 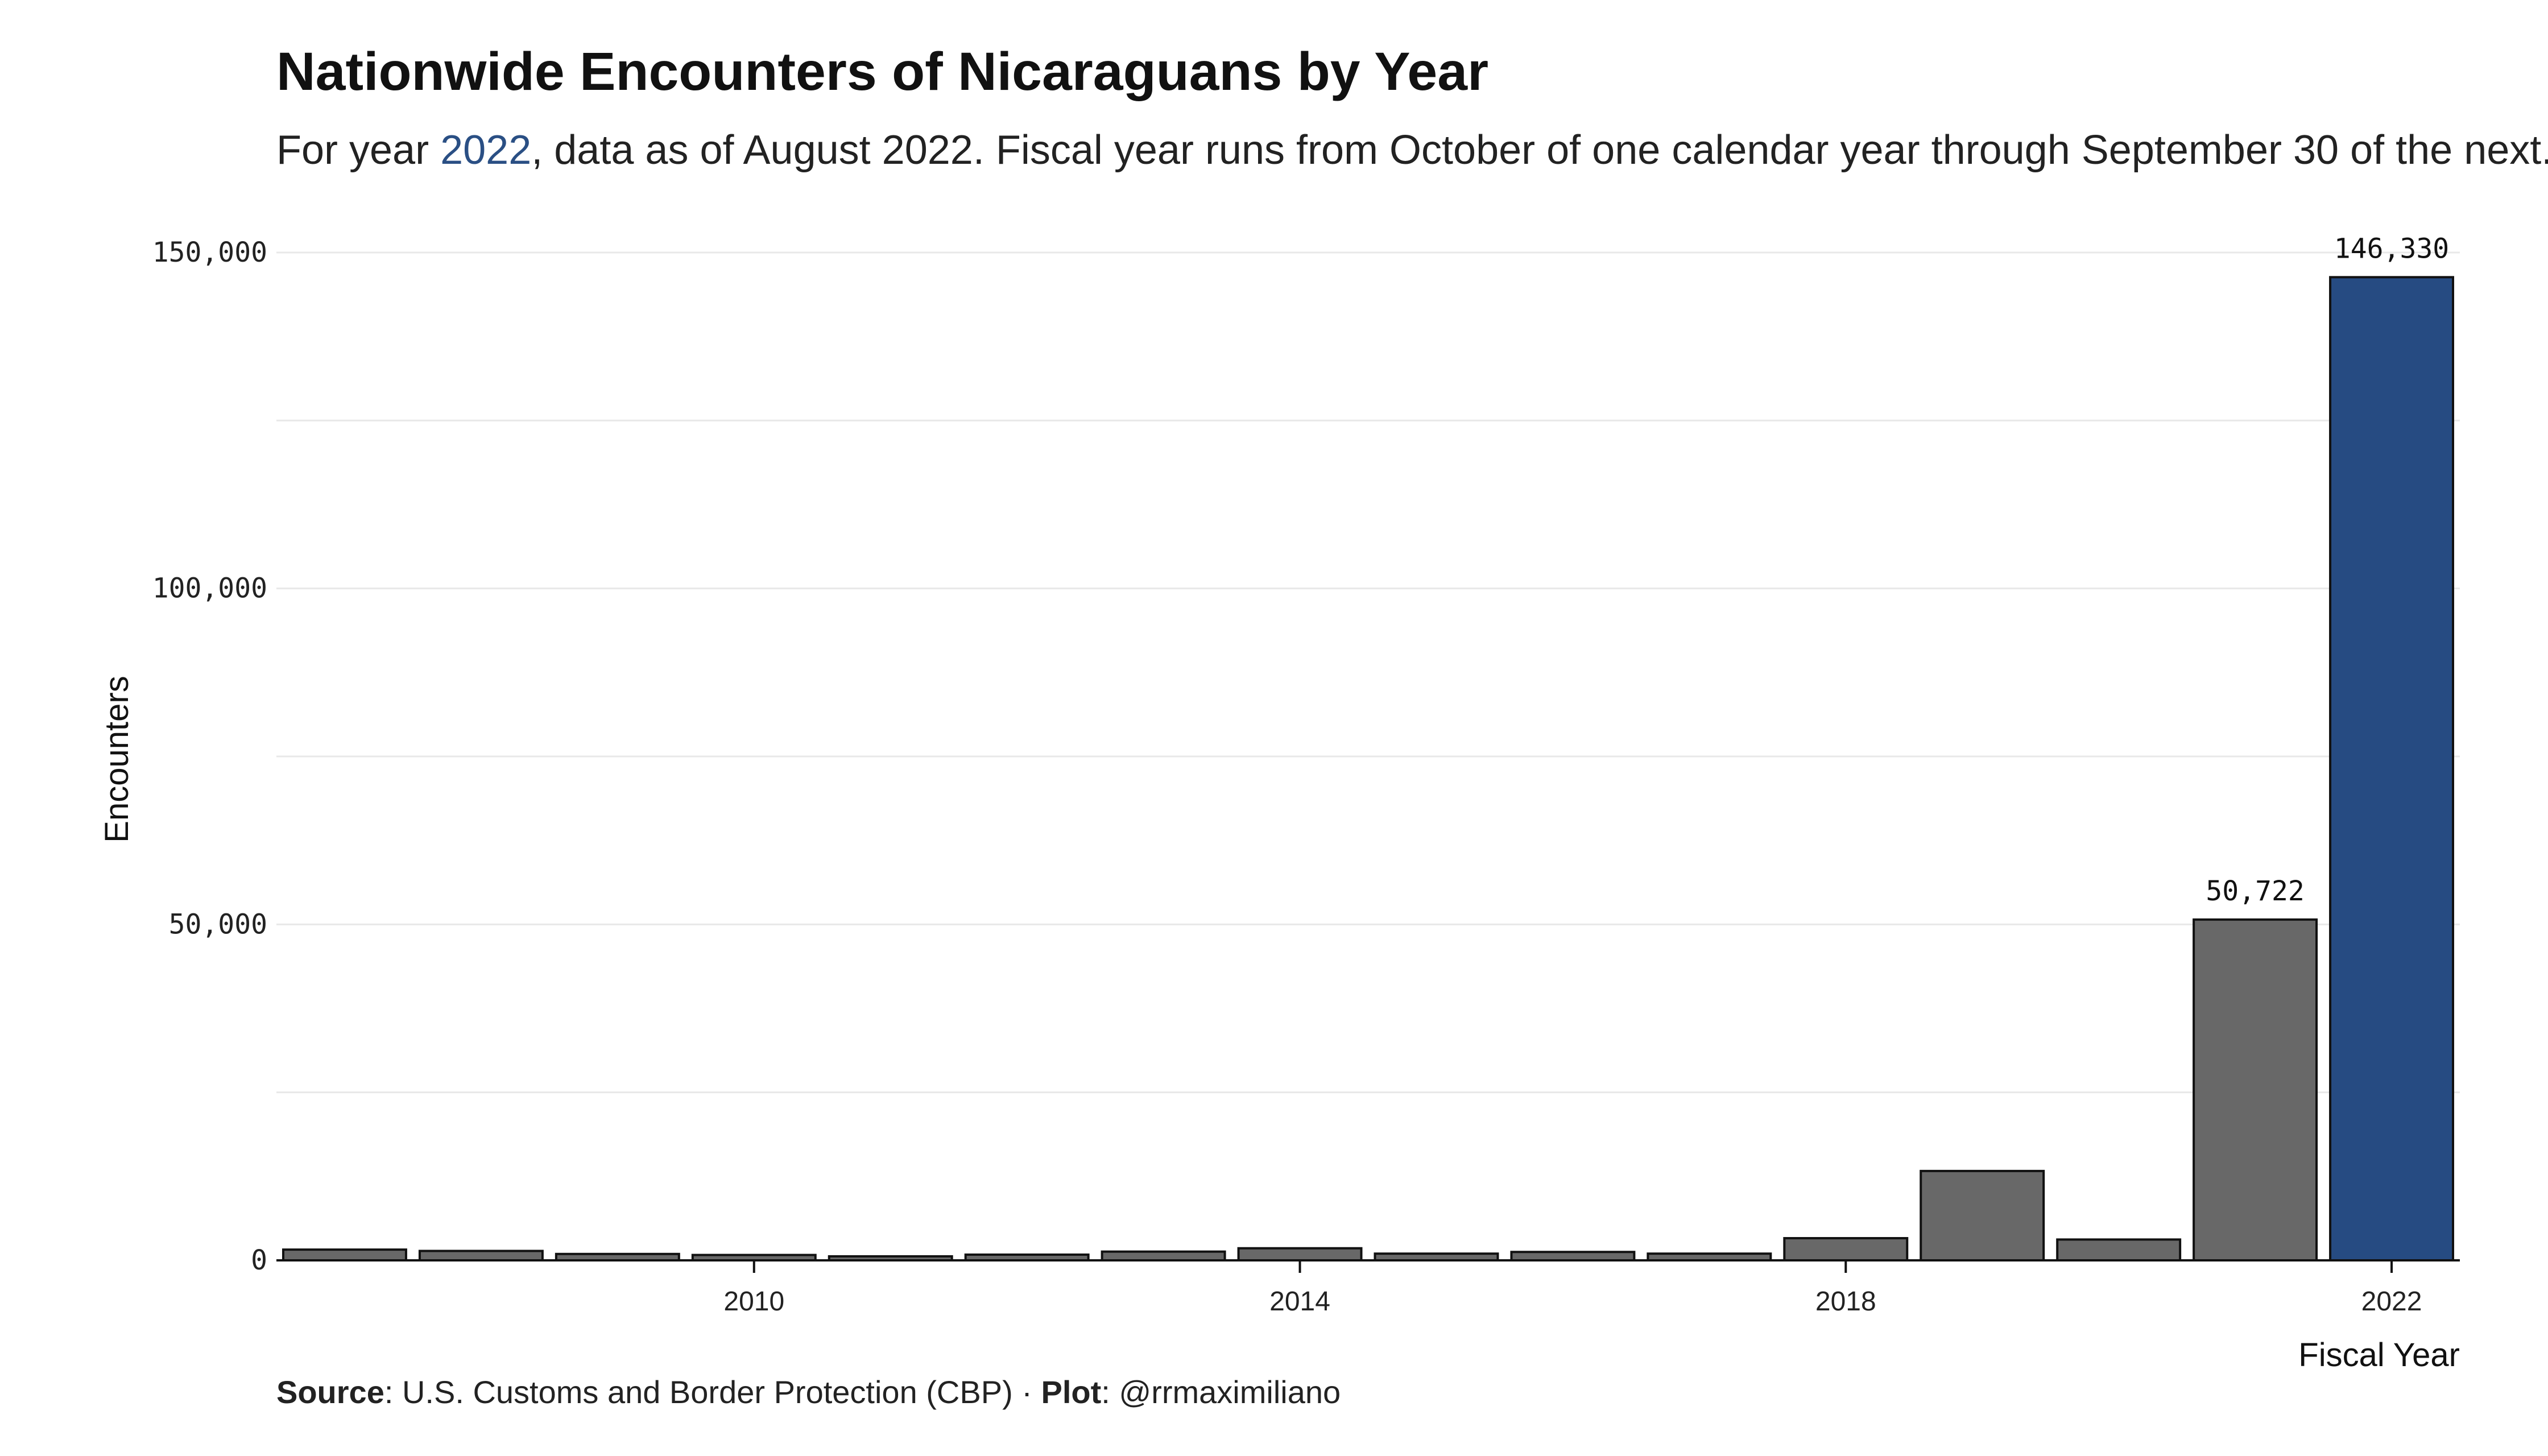 I want to click on bar-2022, so click(x=2392, y=768).